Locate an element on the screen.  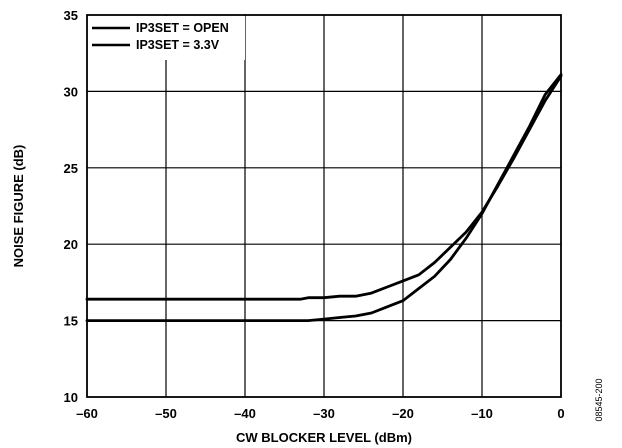
x-axis-title: CW BLOCKER LEVEL (dBm) is located at coordinates (324, 437).